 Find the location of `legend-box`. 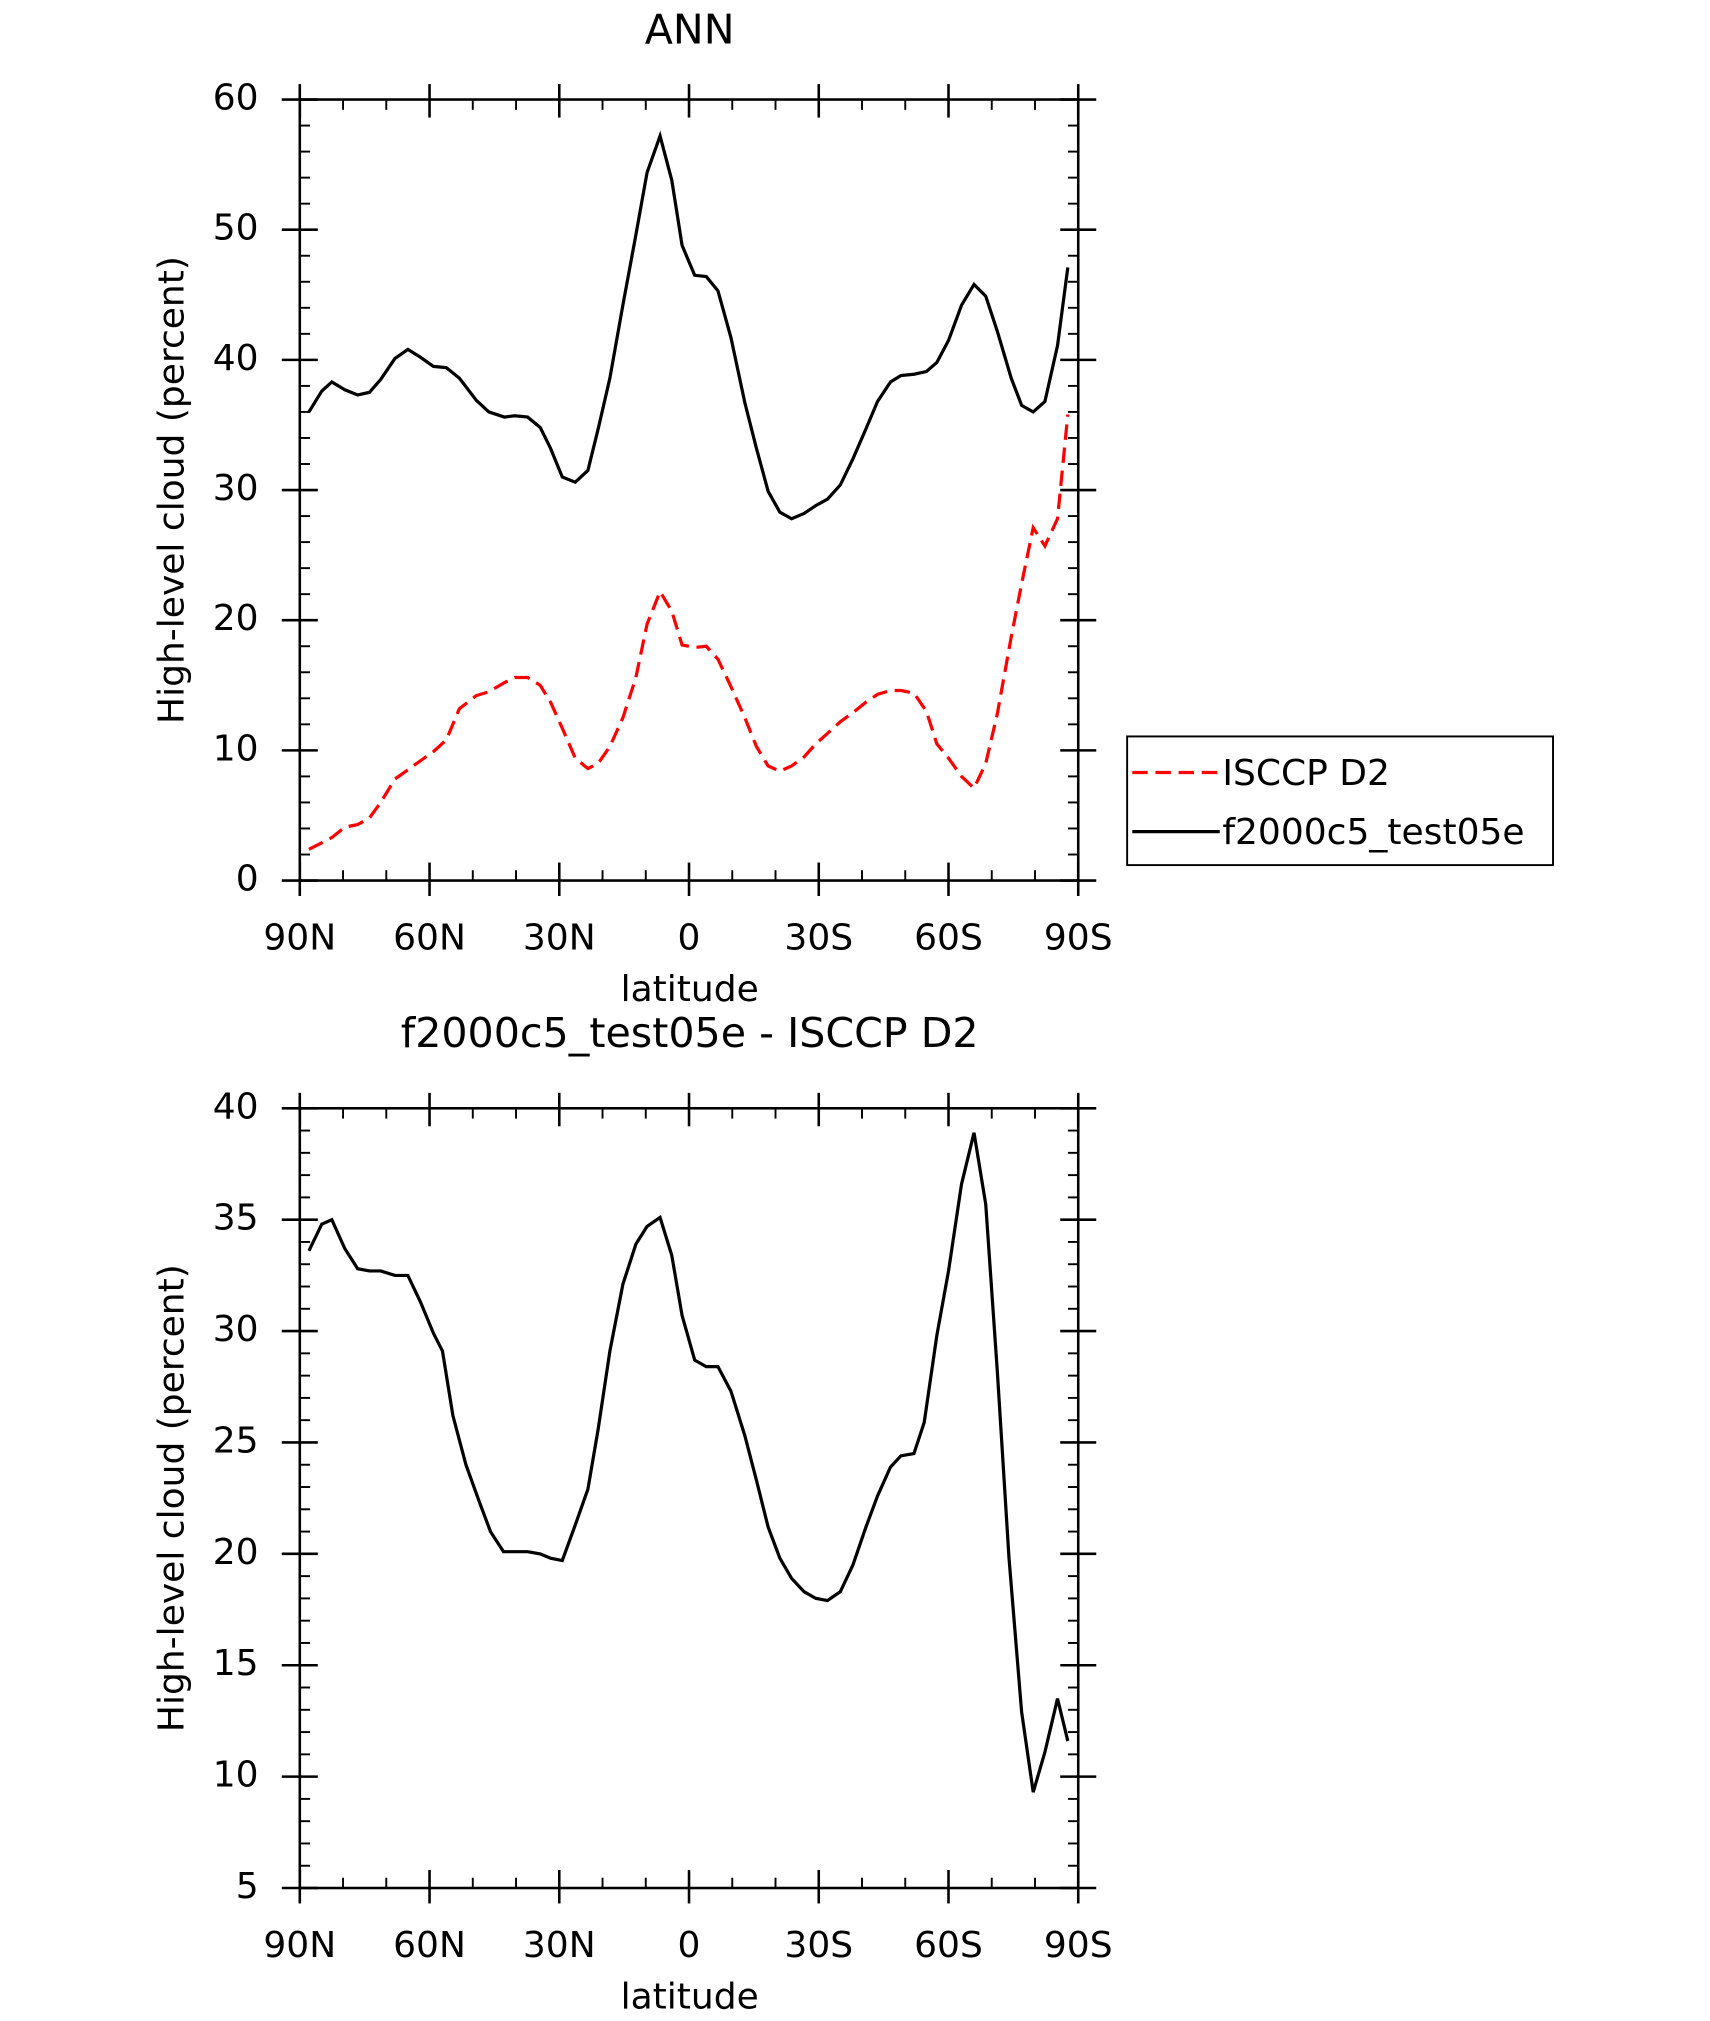

legend-box is located at coordinates (1340, 801).